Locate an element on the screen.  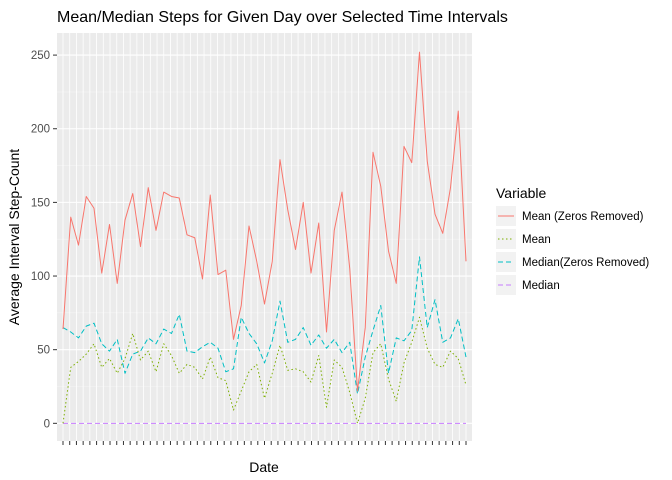
y-tick-label: 0 is located at coordinates (47, 424).